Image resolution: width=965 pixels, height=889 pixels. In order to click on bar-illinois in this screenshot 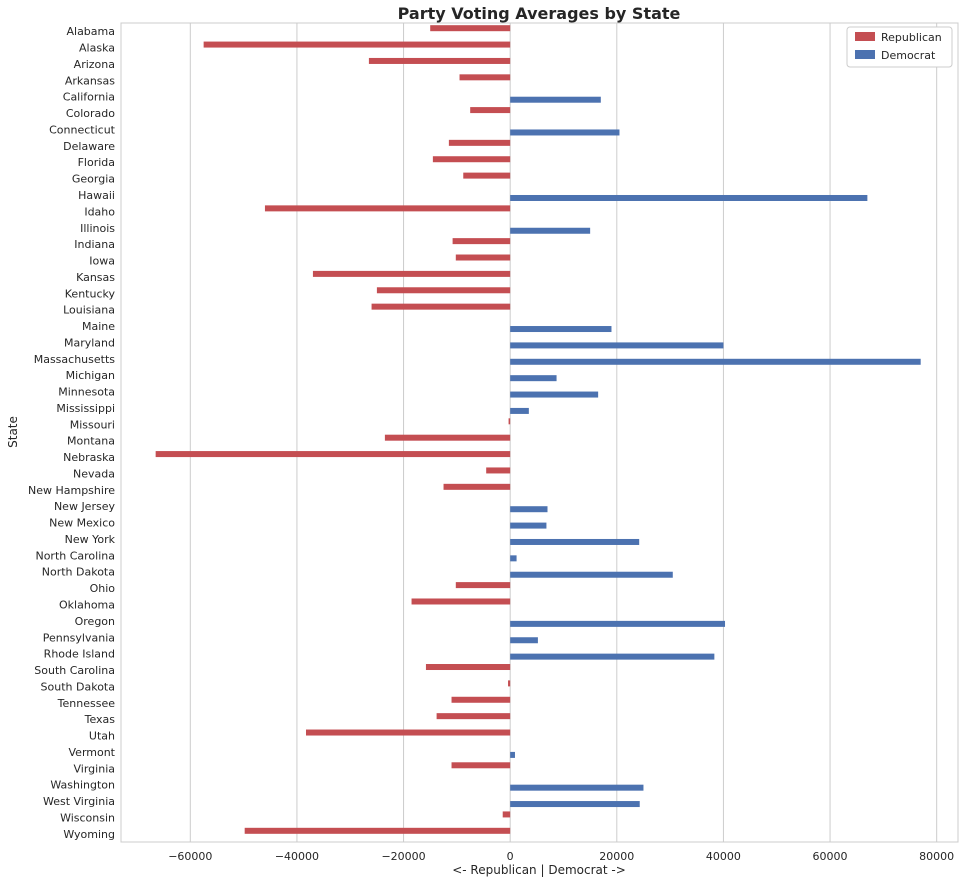, I will do `click(550, 230)`.